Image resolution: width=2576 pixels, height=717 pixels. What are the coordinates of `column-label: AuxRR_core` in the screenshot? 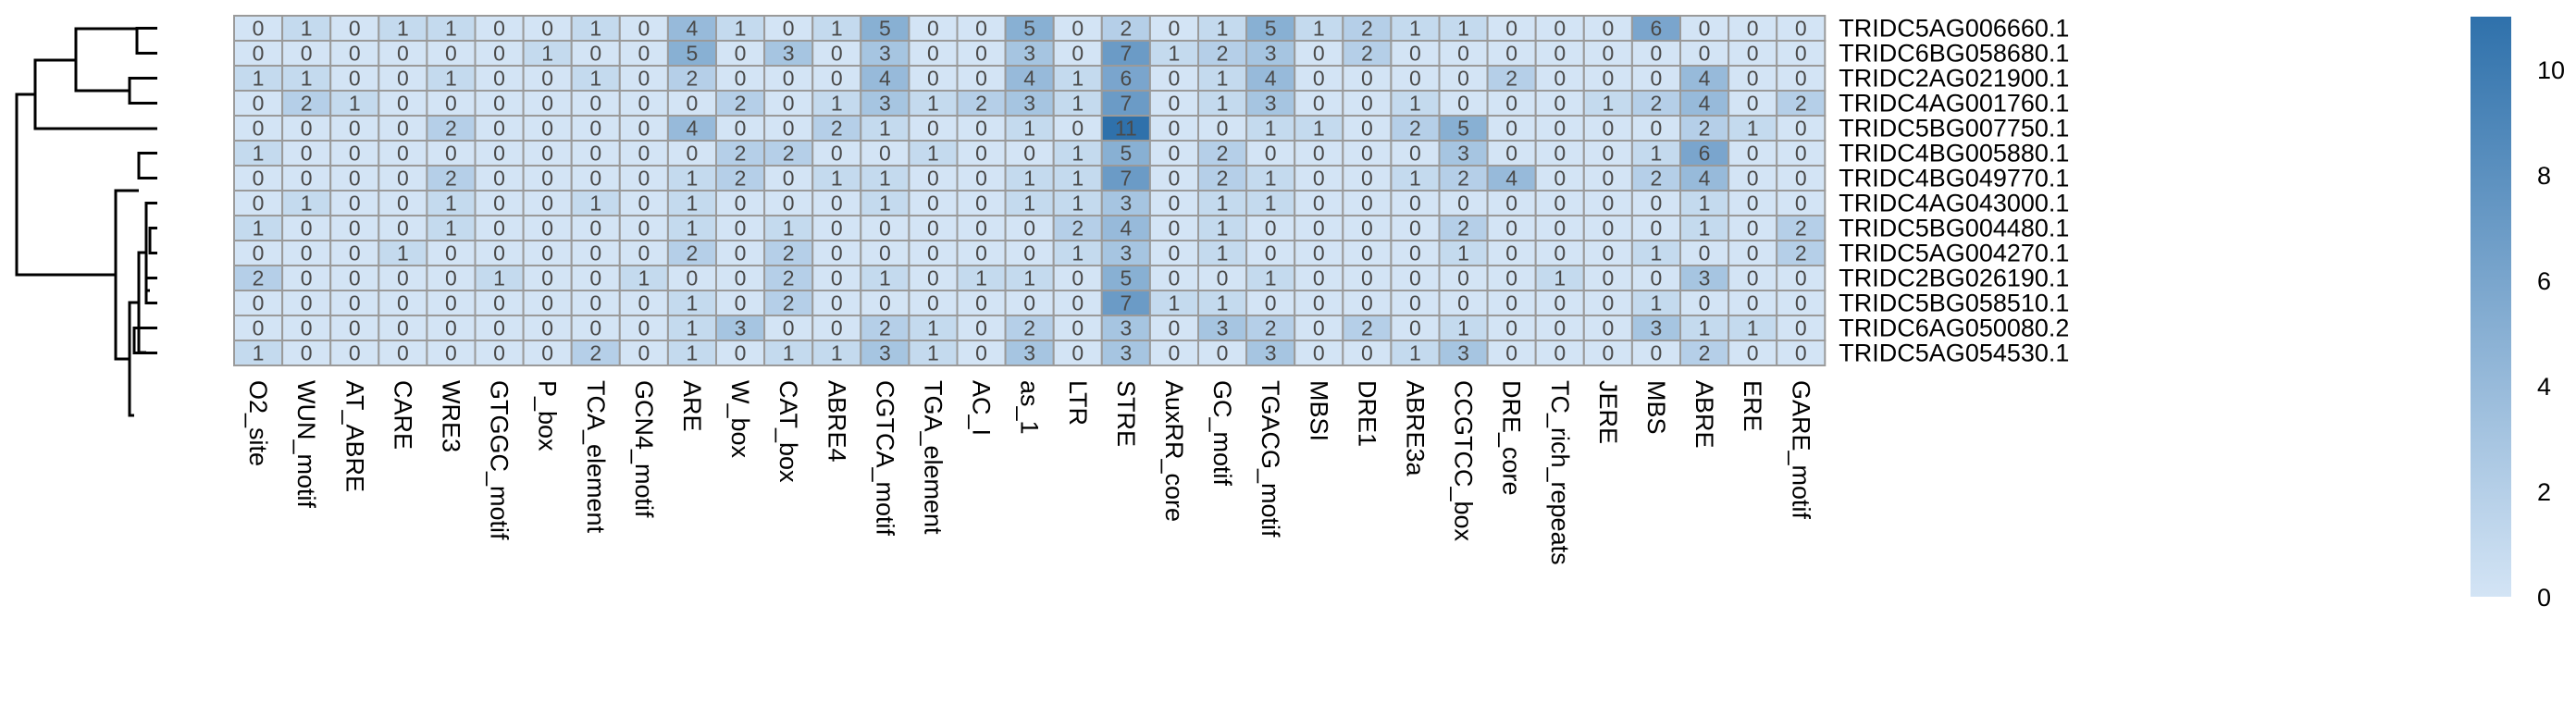 It's located at (1174, 451).